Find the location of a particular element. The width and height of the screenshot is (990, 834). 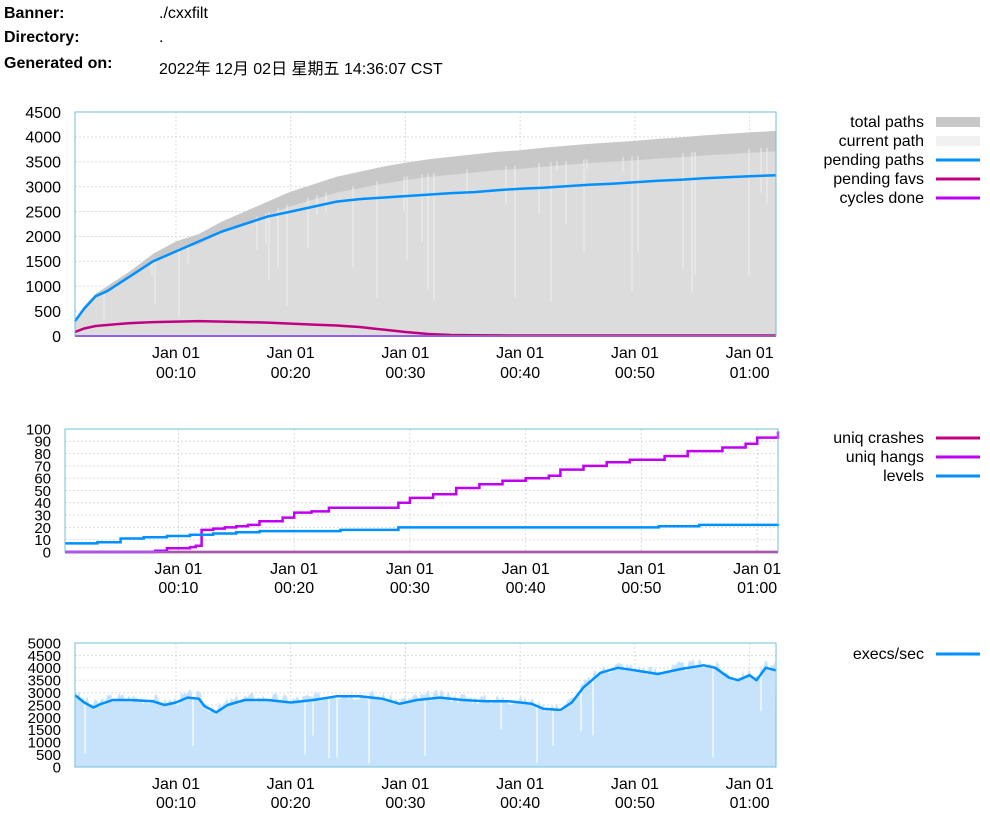

levels-line is located at coordinates (422, 534).